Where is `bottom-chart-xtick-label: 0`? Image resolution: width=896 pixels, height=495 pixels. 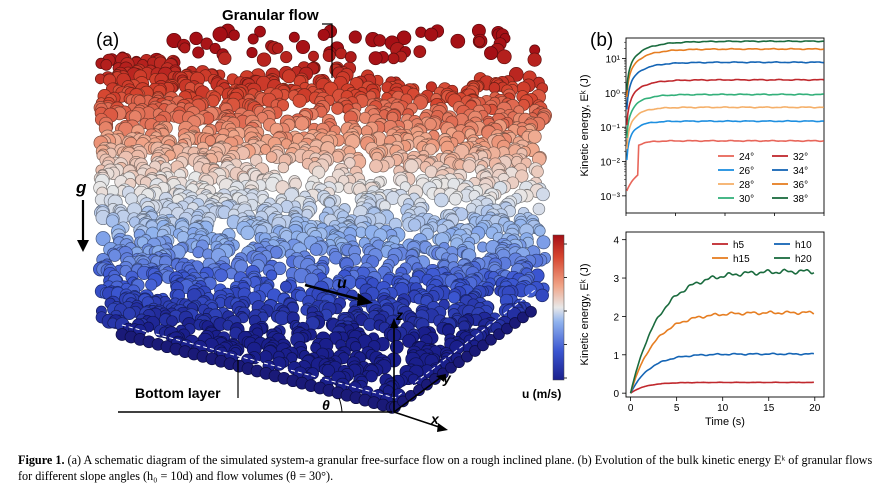 bottom-chart-xtick-label: 0 is located at coordinates (631, 408).